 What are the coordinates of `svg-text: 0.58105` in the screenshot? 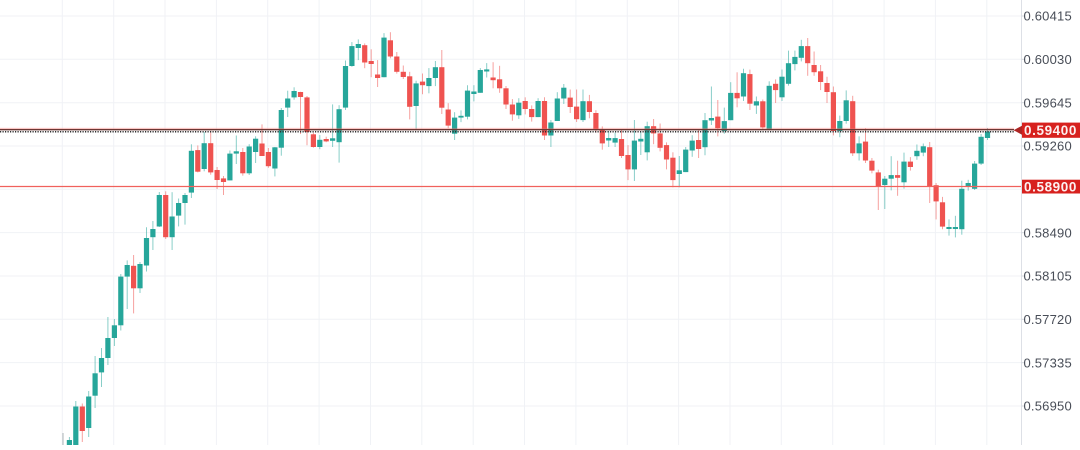 It's located at (1048, 276).